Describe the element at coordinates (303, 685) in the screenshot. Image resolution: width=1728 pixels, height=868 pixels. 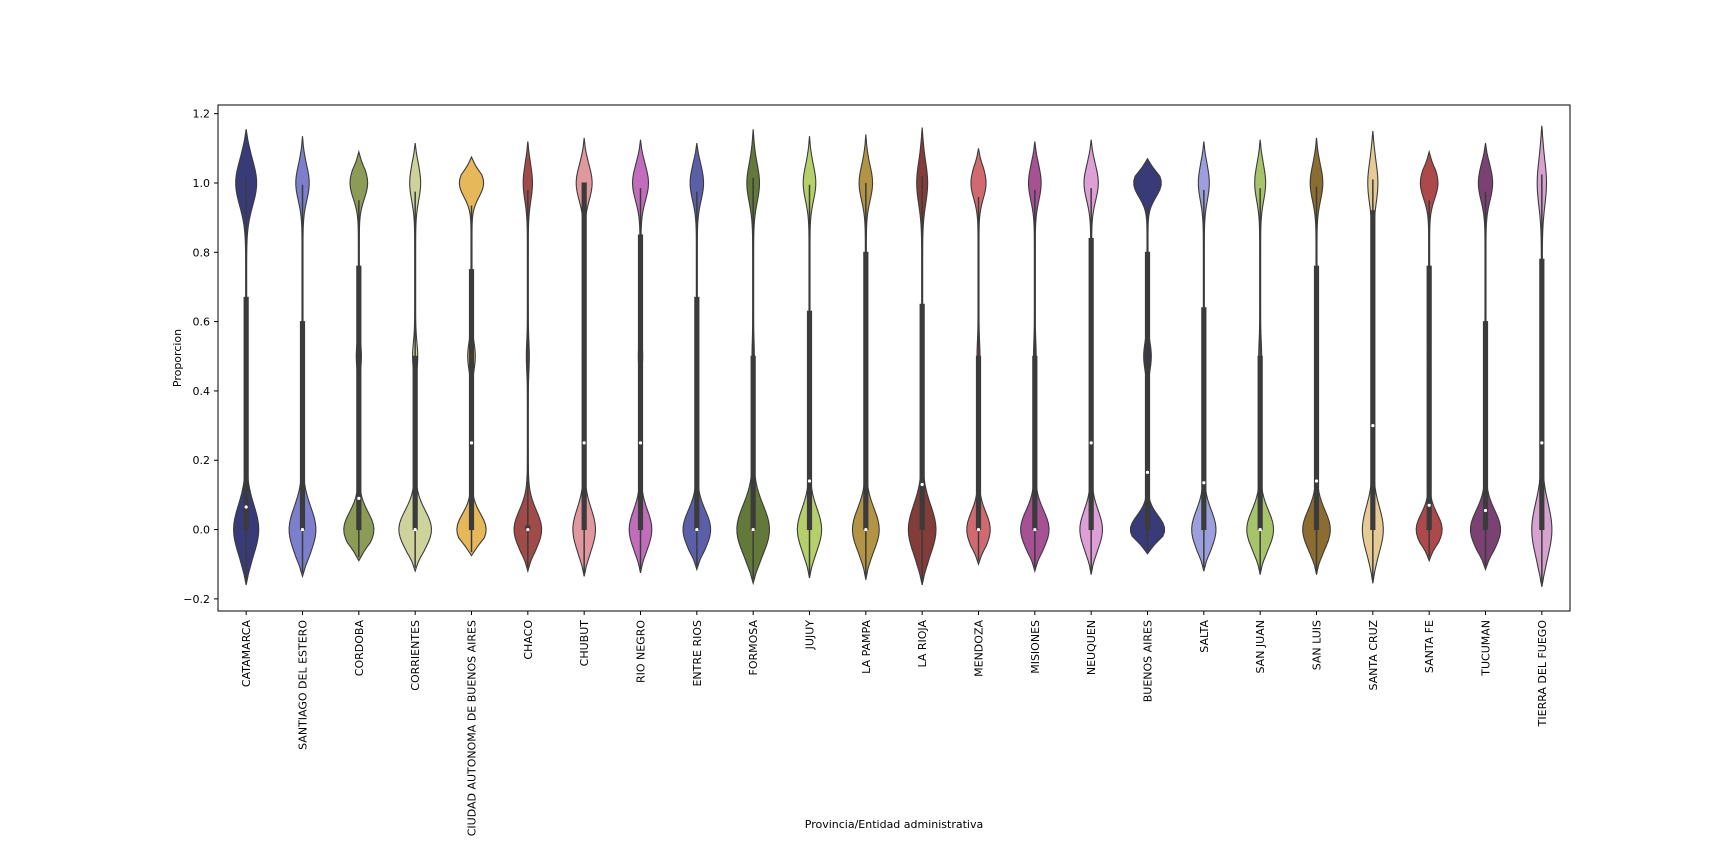
I see `x-tick-label: SANTIAGO DEL ESTERO` at that location.